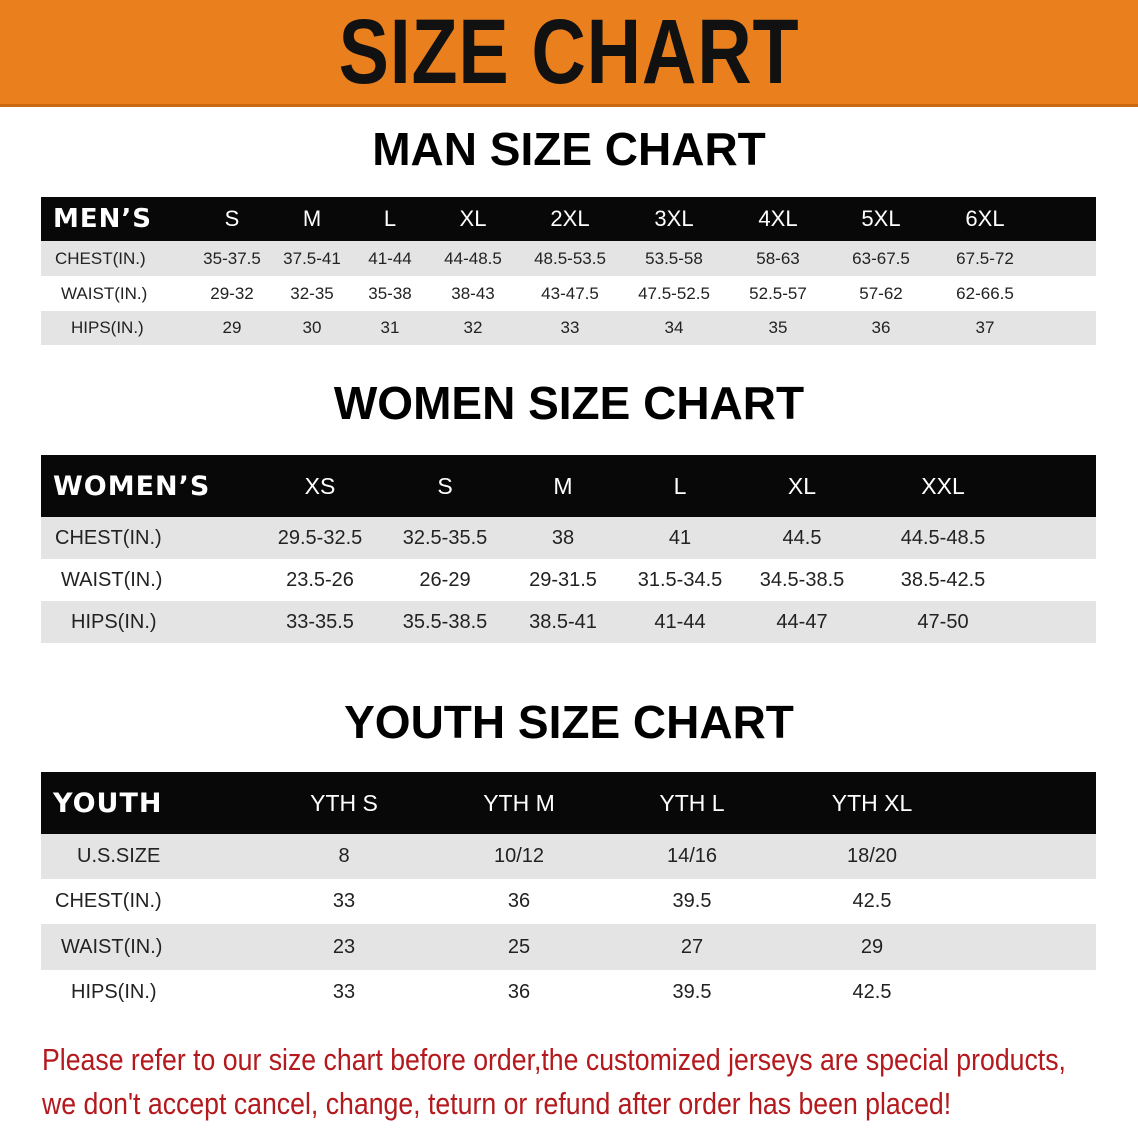 The image size is (1138, 1132). Describe the element at coordinates (344, 856) in the screenshot. I see `table-cell: 8` at that location.